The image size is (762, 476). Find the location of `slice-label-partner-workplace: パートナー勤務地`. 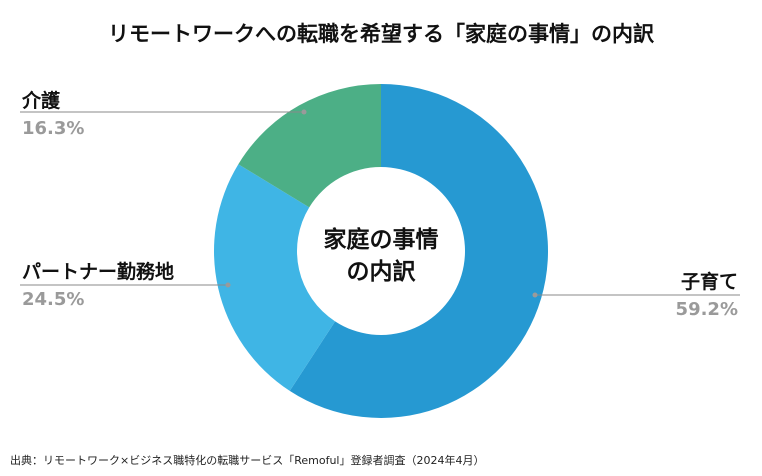

slice-label-partner-workplace: パートナー勤務地 is located at coordinates (98, 271).